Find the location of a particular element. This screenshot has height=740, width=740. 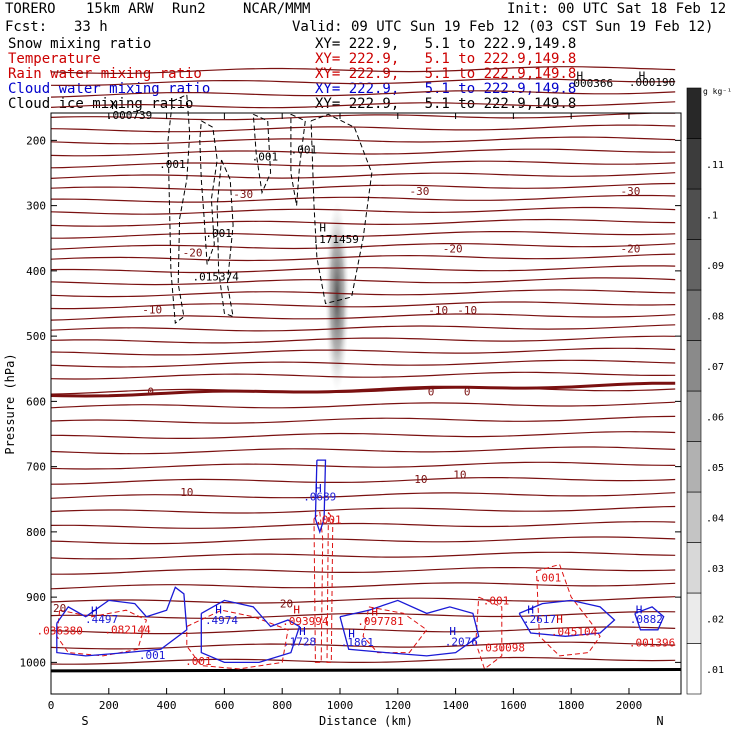

cloud-water-label: .001 is located at coordinates (152, 655).